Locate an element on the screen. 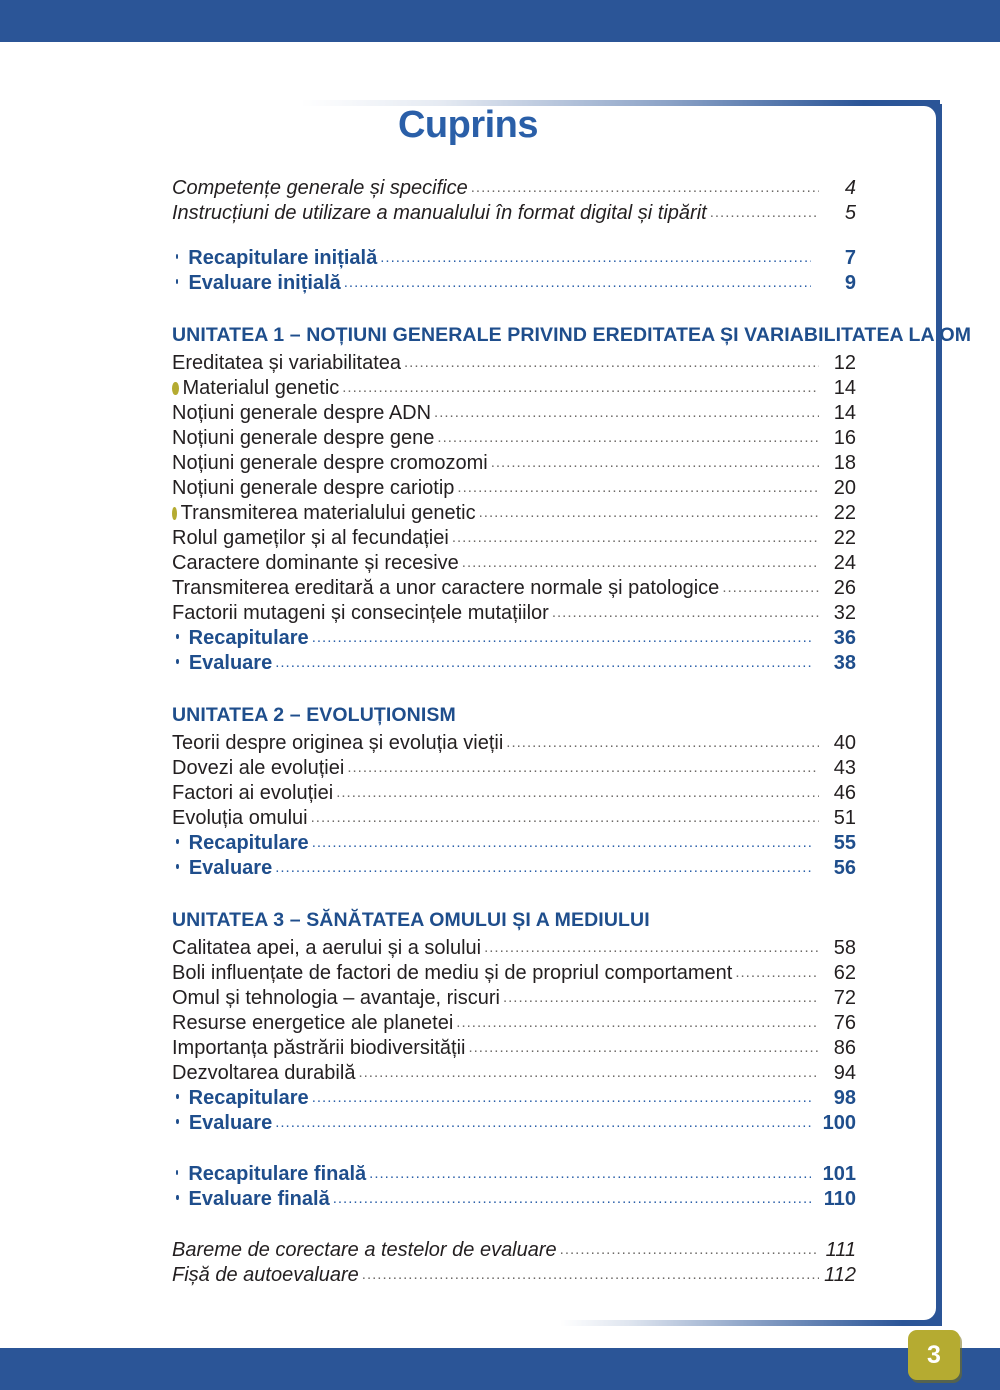  toc-entry: Transmiterea materialului genetic 22 is located at coordinates (514, 513).